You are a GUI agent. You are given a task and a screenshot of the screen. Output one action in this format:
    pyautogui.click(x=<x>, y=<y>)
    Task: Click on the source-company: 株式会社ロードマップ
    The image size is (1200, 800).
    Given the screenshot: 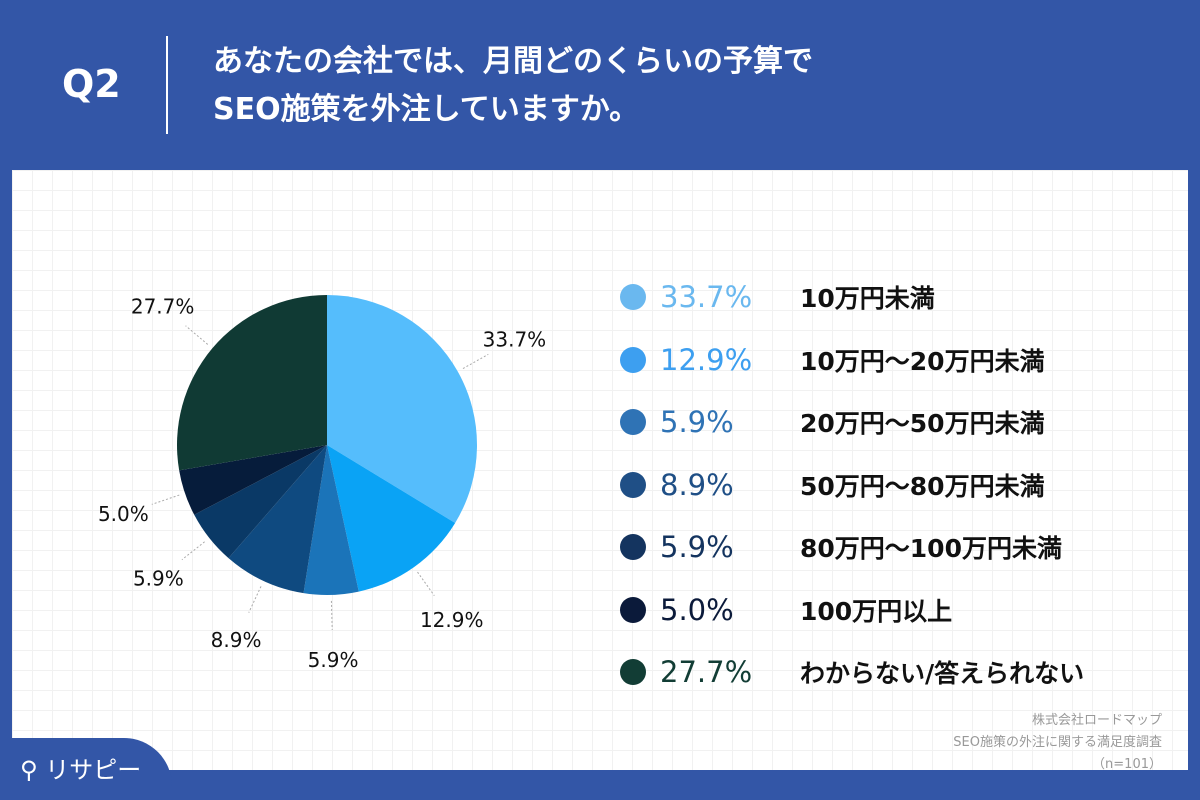 What is the action you would take?
    pyautogui.click(x=1096, y=720)
    